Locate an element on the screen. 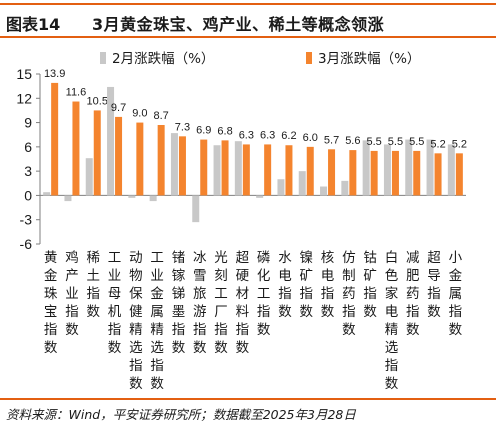 The image size is (496, 430). data-label-mar: 6.0 is located at coordinates (310, 138).